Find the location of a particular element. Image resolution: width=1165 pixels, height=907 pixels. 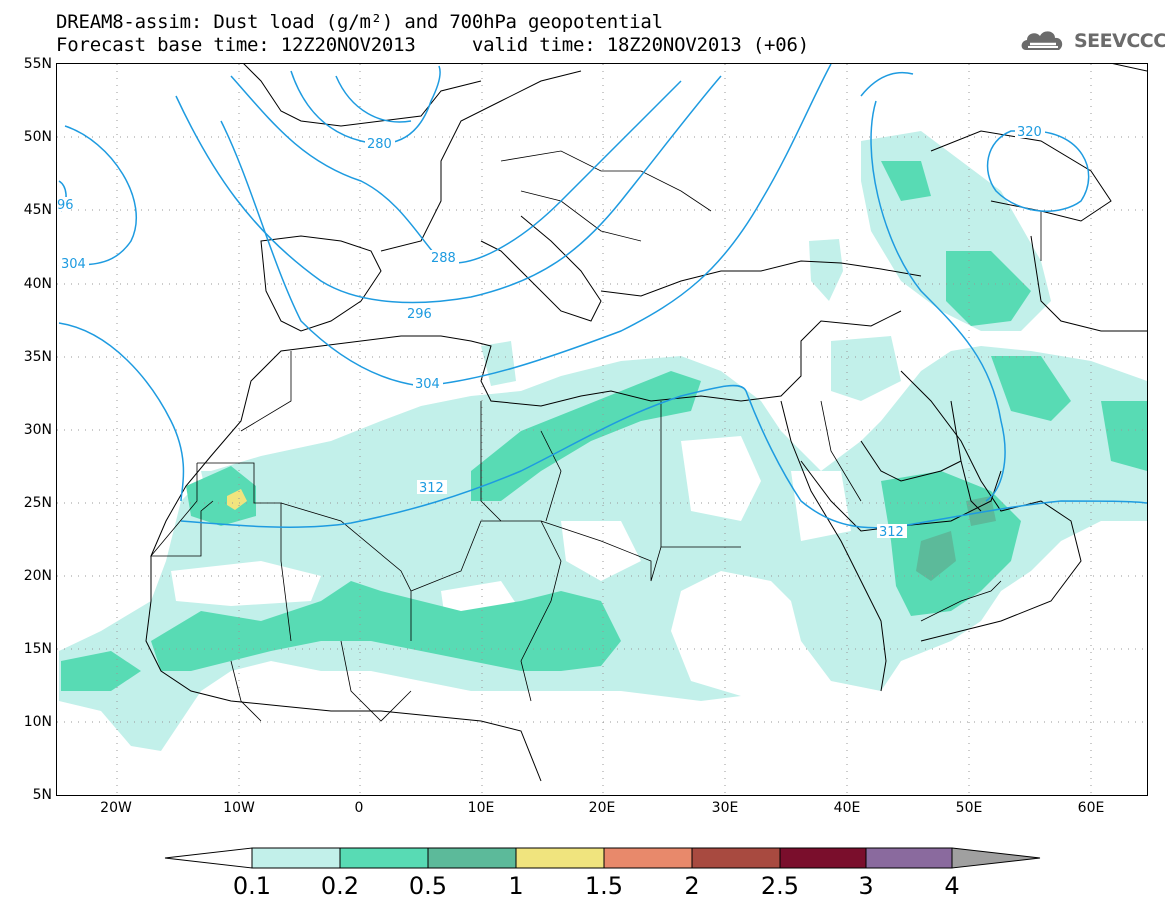

seevccc-logo: SEEVCCC is located at coordinates (1091, 41).